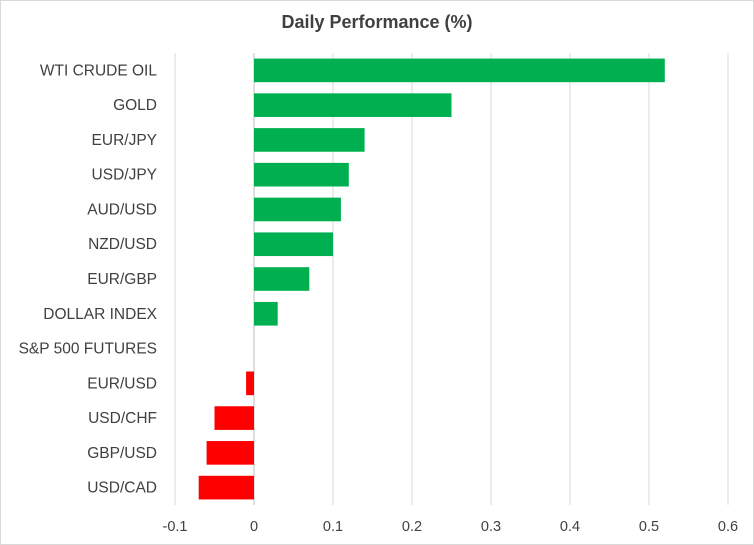 The width and height of the screenshot is (754, 545). I want to click on category-label: S&P 500 FUTURES, so click(88, 349).